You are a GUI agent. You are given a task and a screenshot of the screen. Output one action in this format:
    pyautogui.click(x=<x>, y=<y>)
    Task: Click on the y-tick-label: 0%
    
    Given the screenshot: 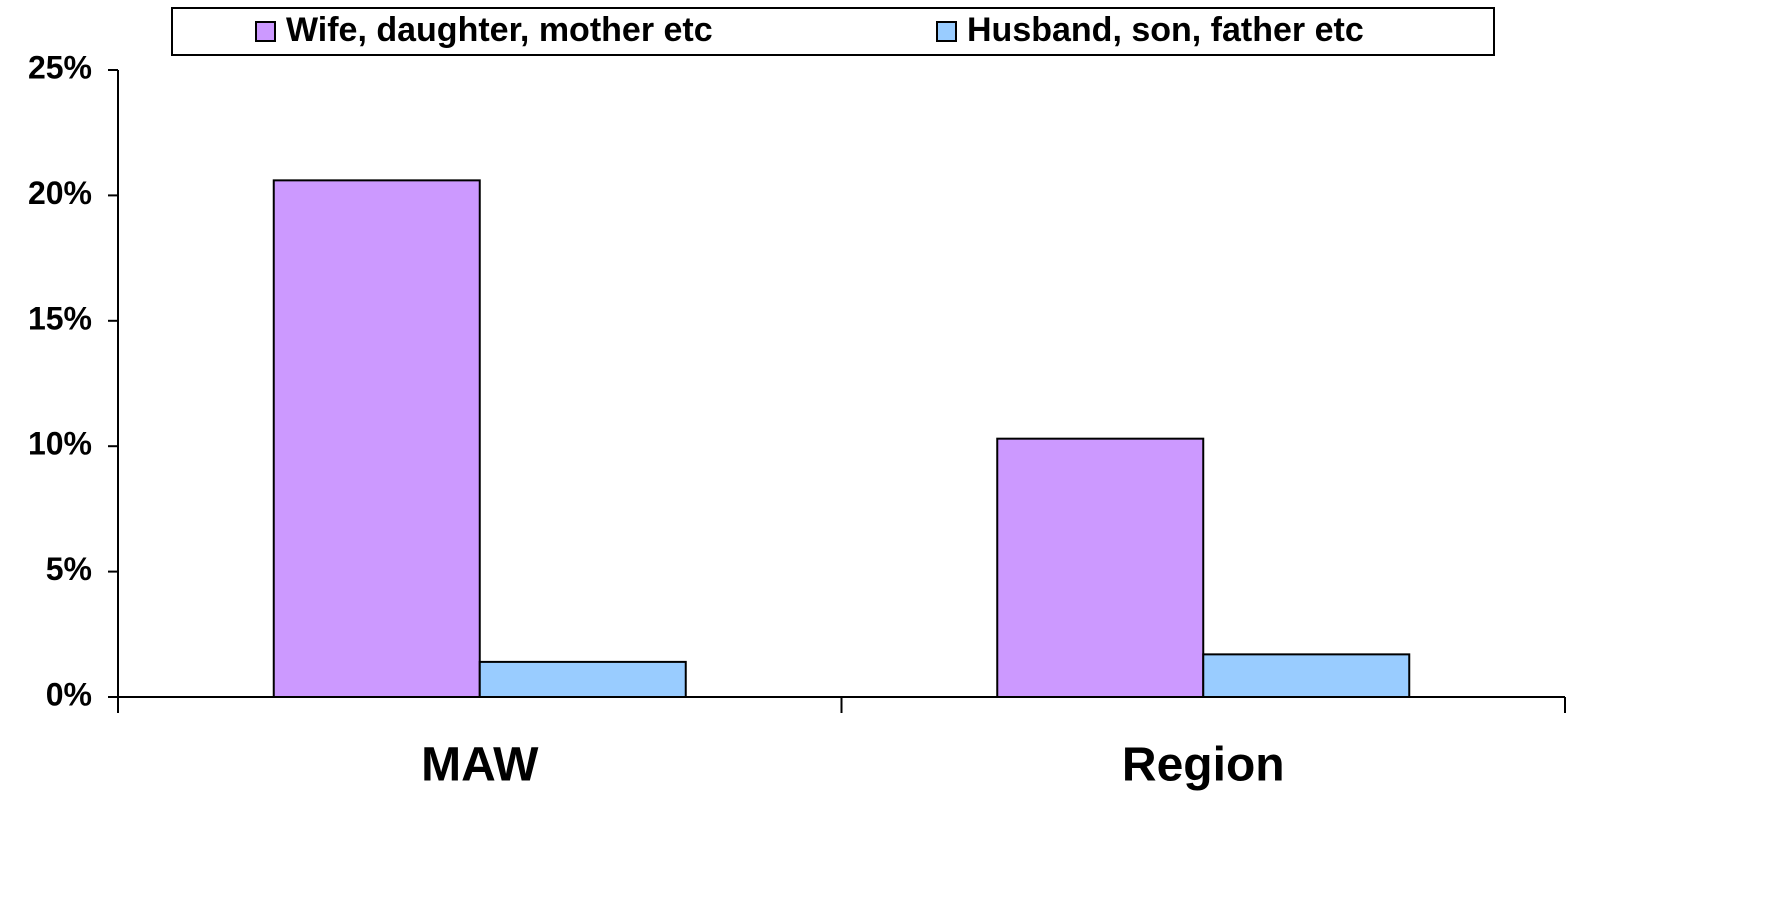 What is the action you would take?
    pyautogui.click(x=69, y=694)
    